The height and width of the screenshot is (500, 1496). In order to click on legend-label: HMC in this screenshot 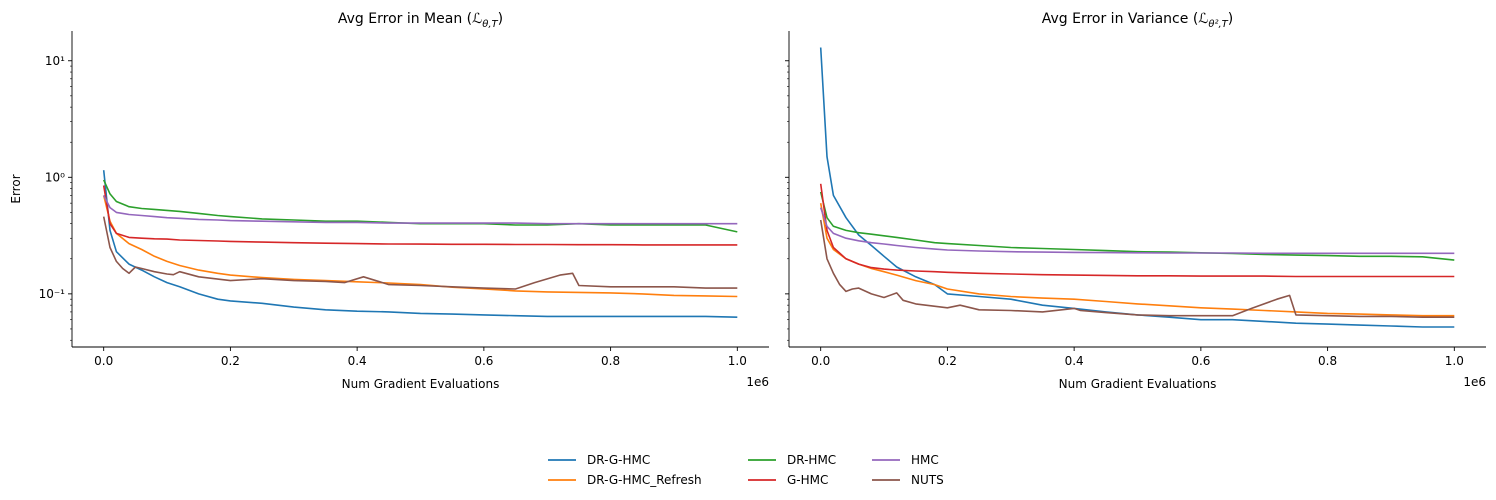, I will do `click(925, 460)`.